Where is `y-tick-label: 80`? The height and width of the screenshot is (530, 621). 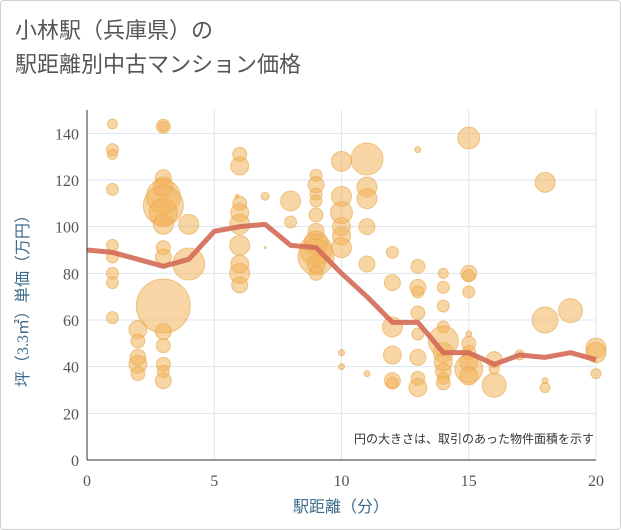 y-tick-label: 80 is located at coordinates (71, 274).